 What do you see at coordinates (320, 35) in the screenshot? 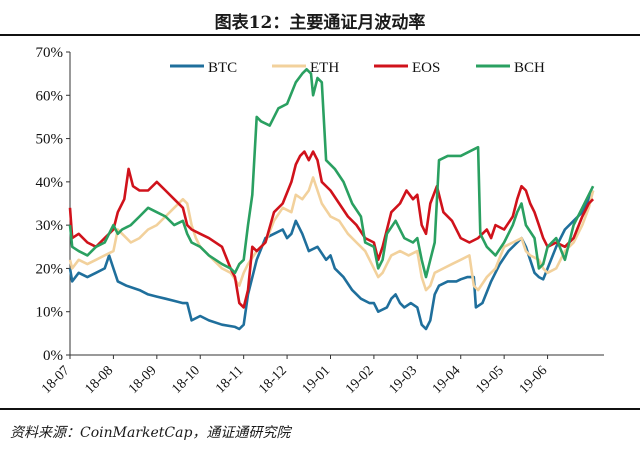
I see `title-divider` at bounding box center [320, 35].